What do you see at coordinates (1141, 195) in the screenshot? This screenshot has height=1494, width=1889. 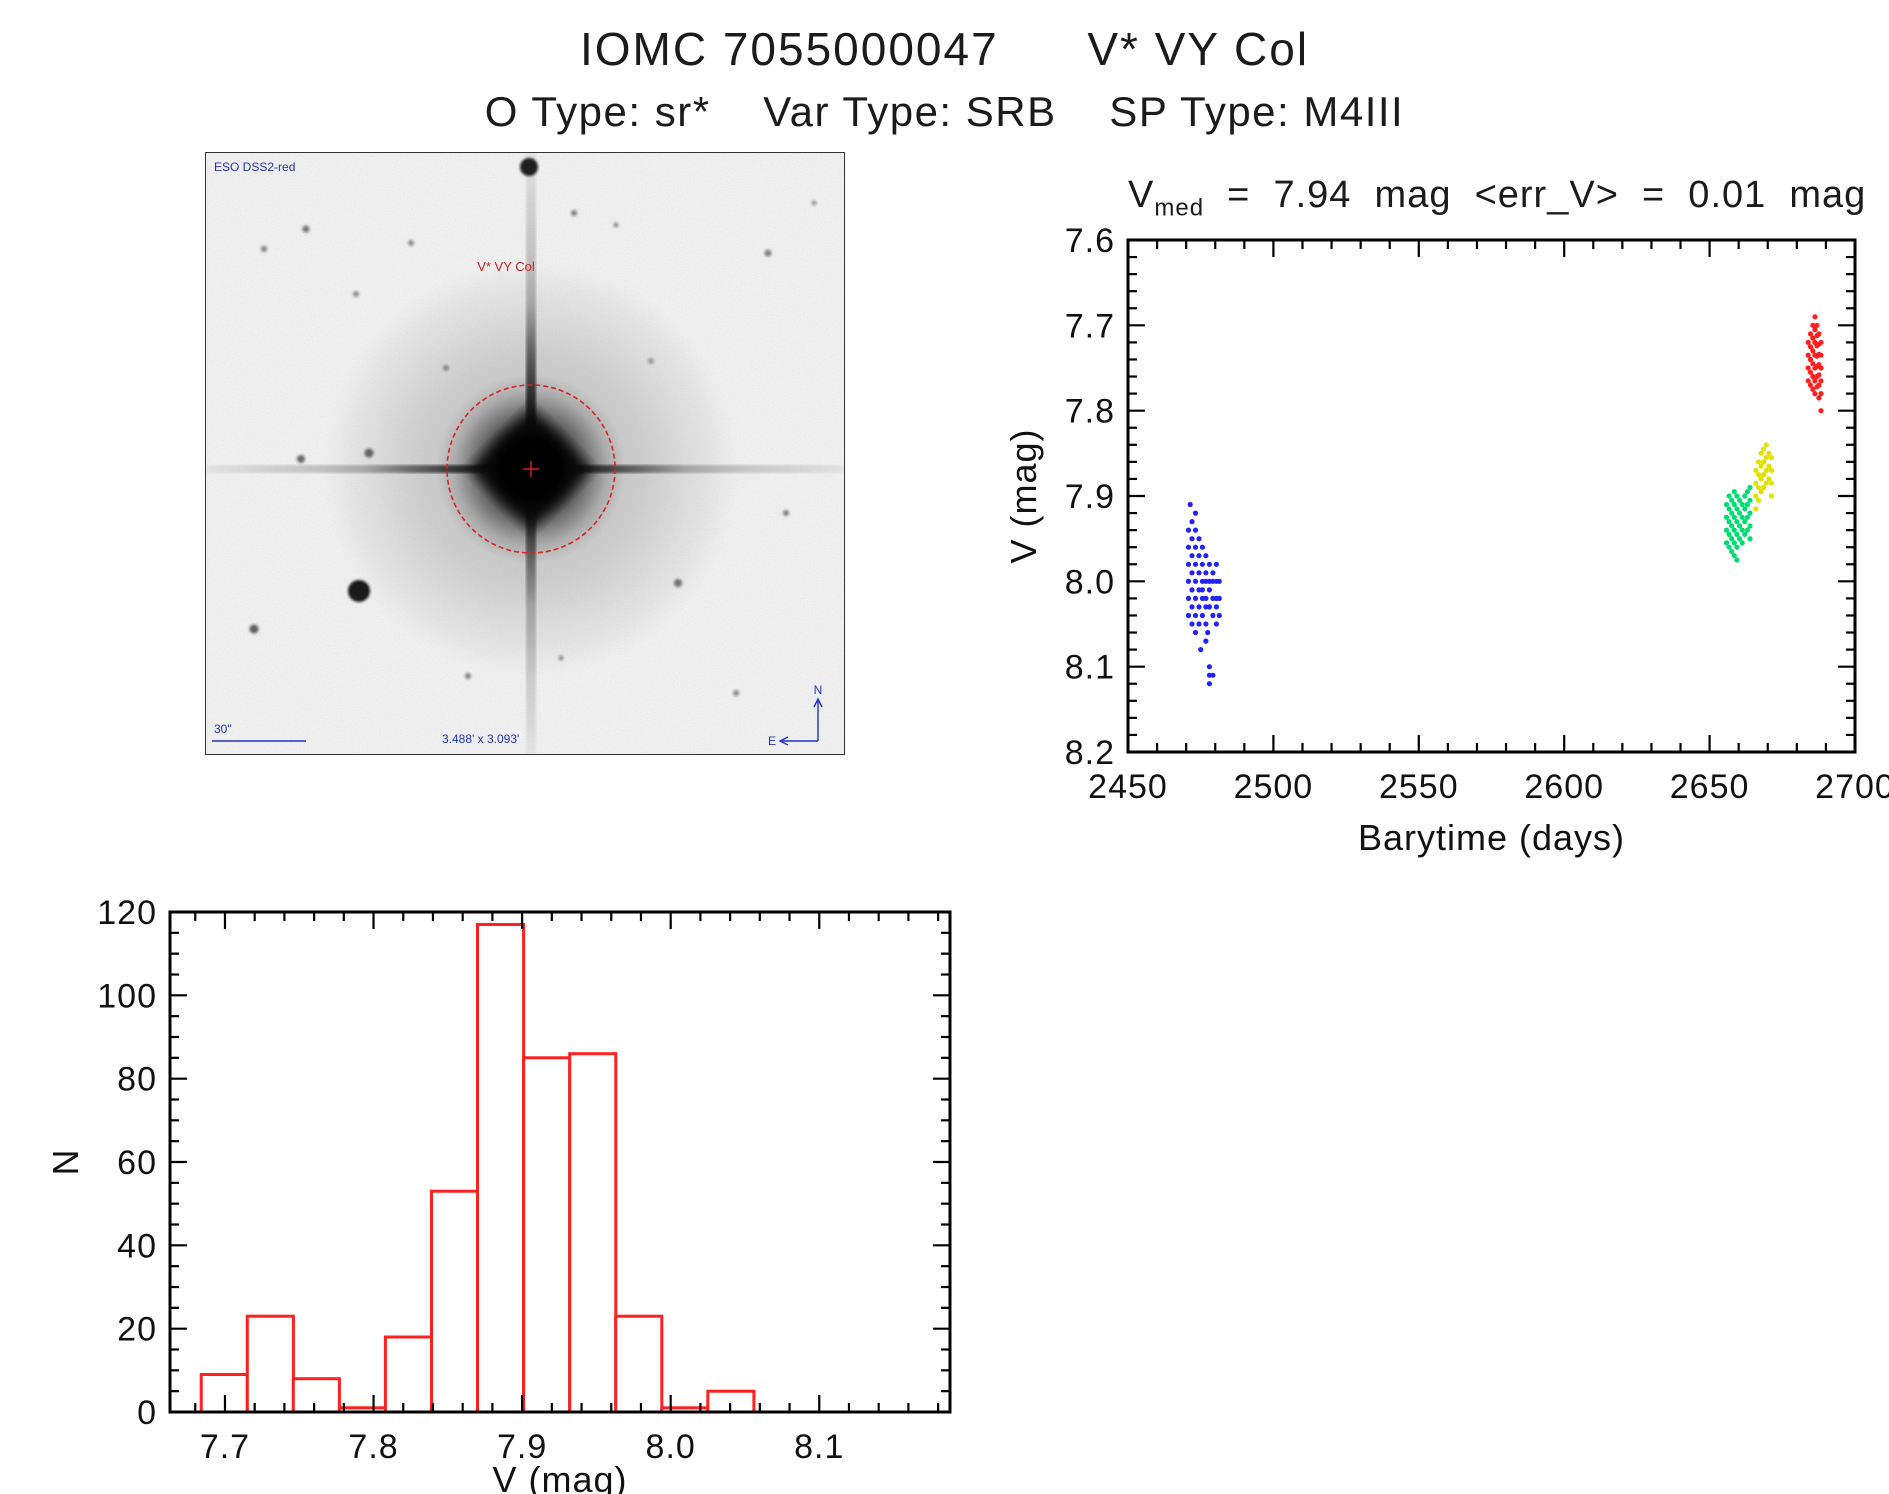 I see `lightcurve-title-lead: V` at bounding box center [1141, 195].